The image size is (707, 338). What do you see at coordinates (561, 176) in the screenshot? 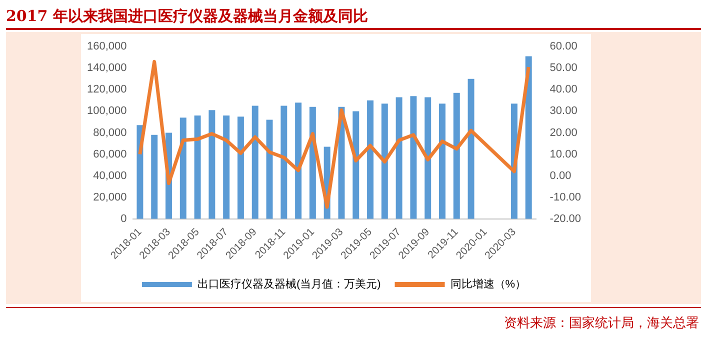
I see `y2-tick-label: 0.00` at bounding box center [561, 176].